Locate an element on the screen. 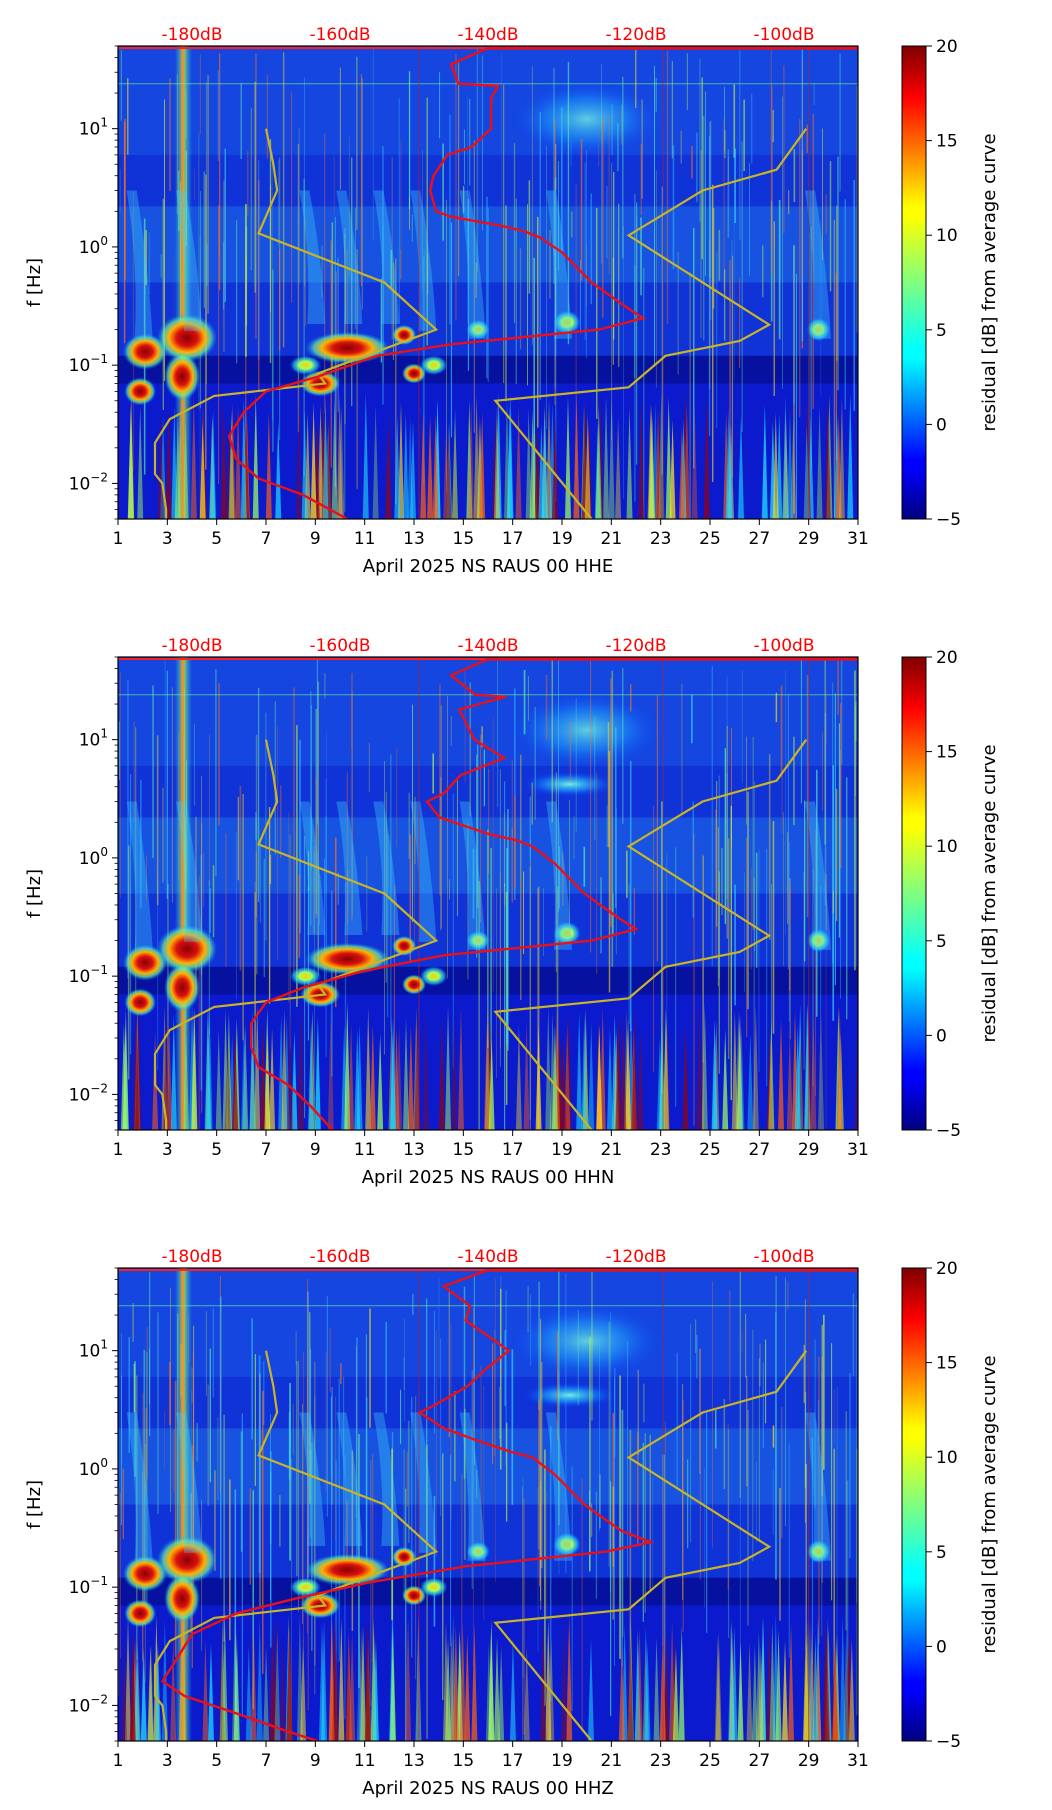 This screenshot has height=1810, width=1052. y-tick-label: 10⁰ is located at coordinates (93, 1468).